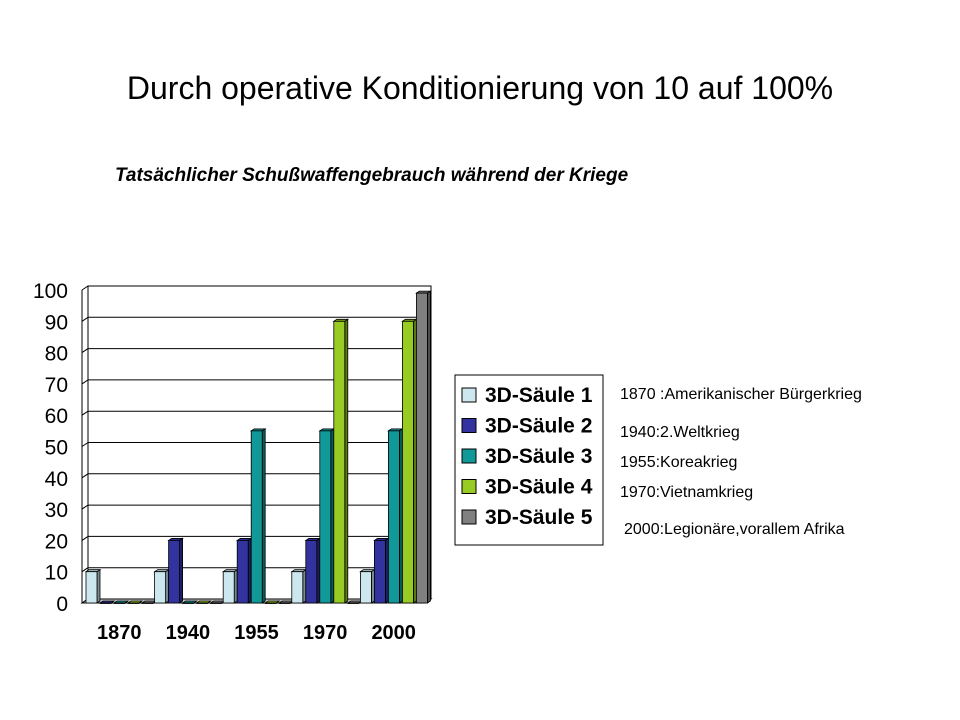 Image resolution: width=960 pixels, height=720 pixels. Describe the element at coordinates (56, 416) in the screenshot. I see `y-tick-label: 60` at that location.